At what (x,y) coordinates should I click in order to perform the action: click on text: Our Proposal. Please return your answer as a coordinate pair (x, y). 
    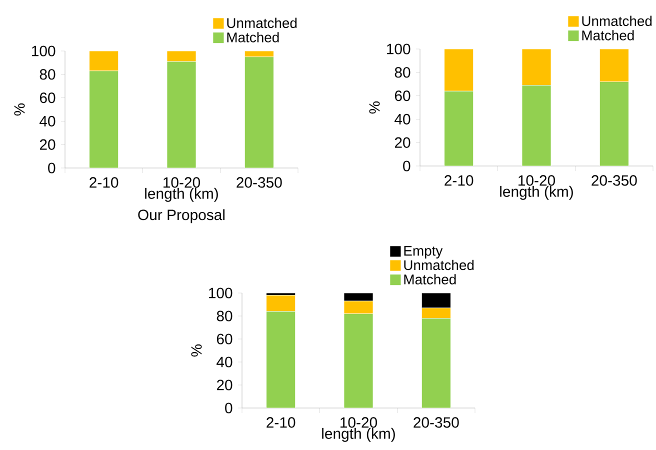
    Looking at the image, I should click on (181, 216).